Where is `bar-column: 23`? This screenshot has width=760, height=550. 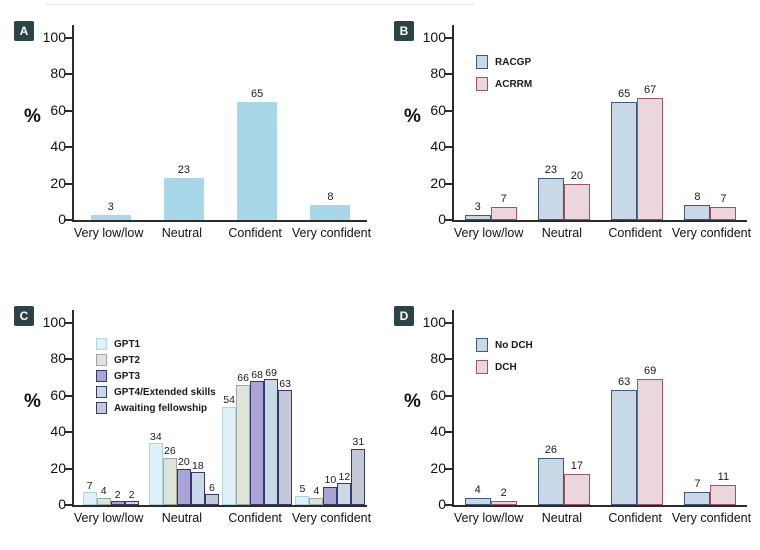
bar-column: 23 is located at coordinates (183, 192).